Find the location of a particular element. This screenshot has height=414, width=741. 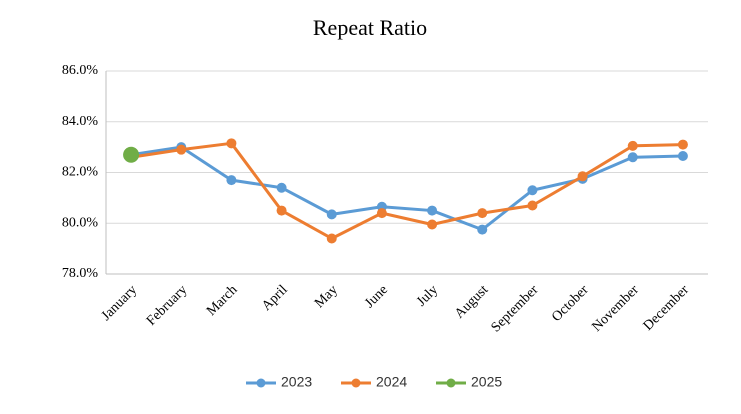

x-tick-label: November is located at coordinates (615, 308).